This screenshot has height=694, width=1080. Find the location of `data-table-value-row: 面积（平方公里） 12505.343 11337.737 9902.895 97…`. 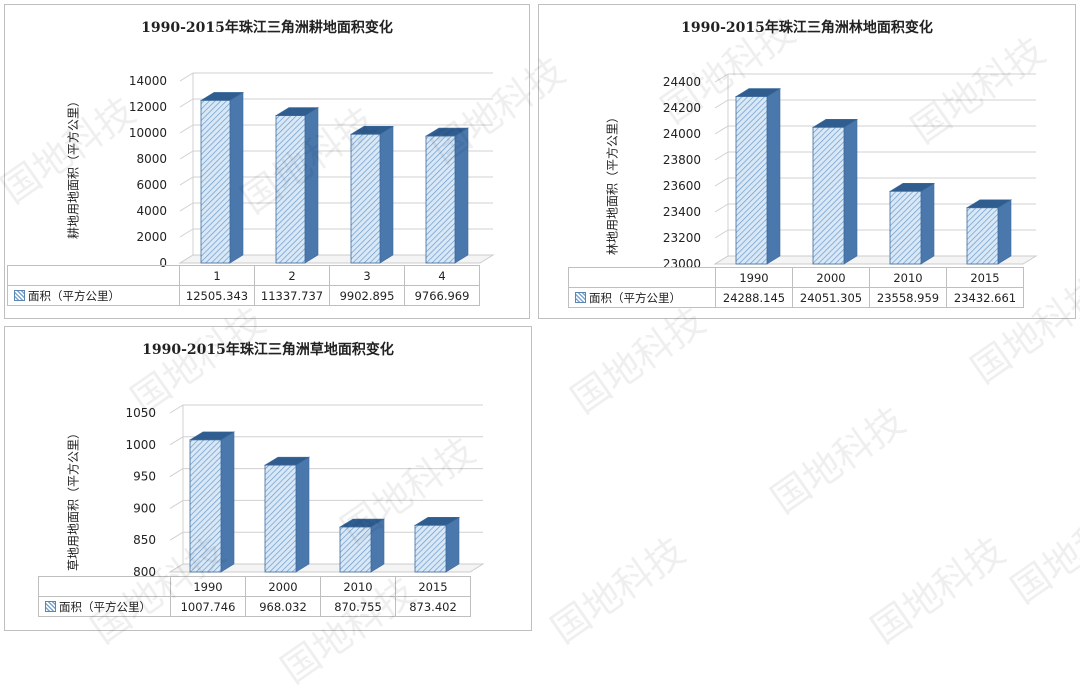

data-table-value-row: 面积（平方公里） 12505.343 11337.737 9902.895 97… is located at coordinates (243, 295).